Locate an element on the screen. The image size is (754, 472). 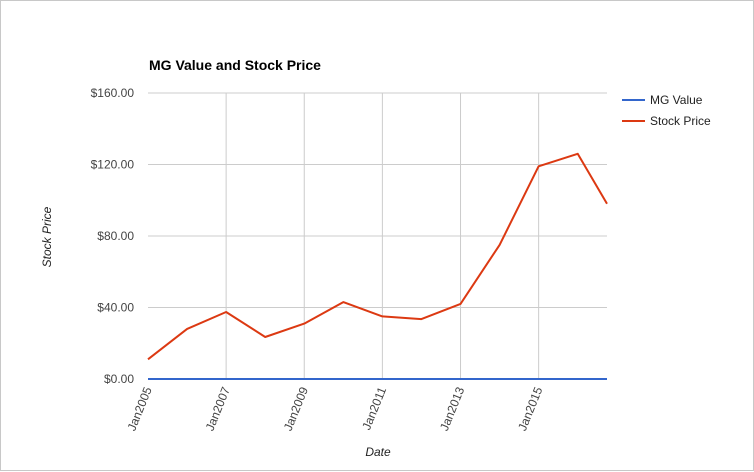
legend-item-stock-price: Stock Price is located at coordinates (666, 121).